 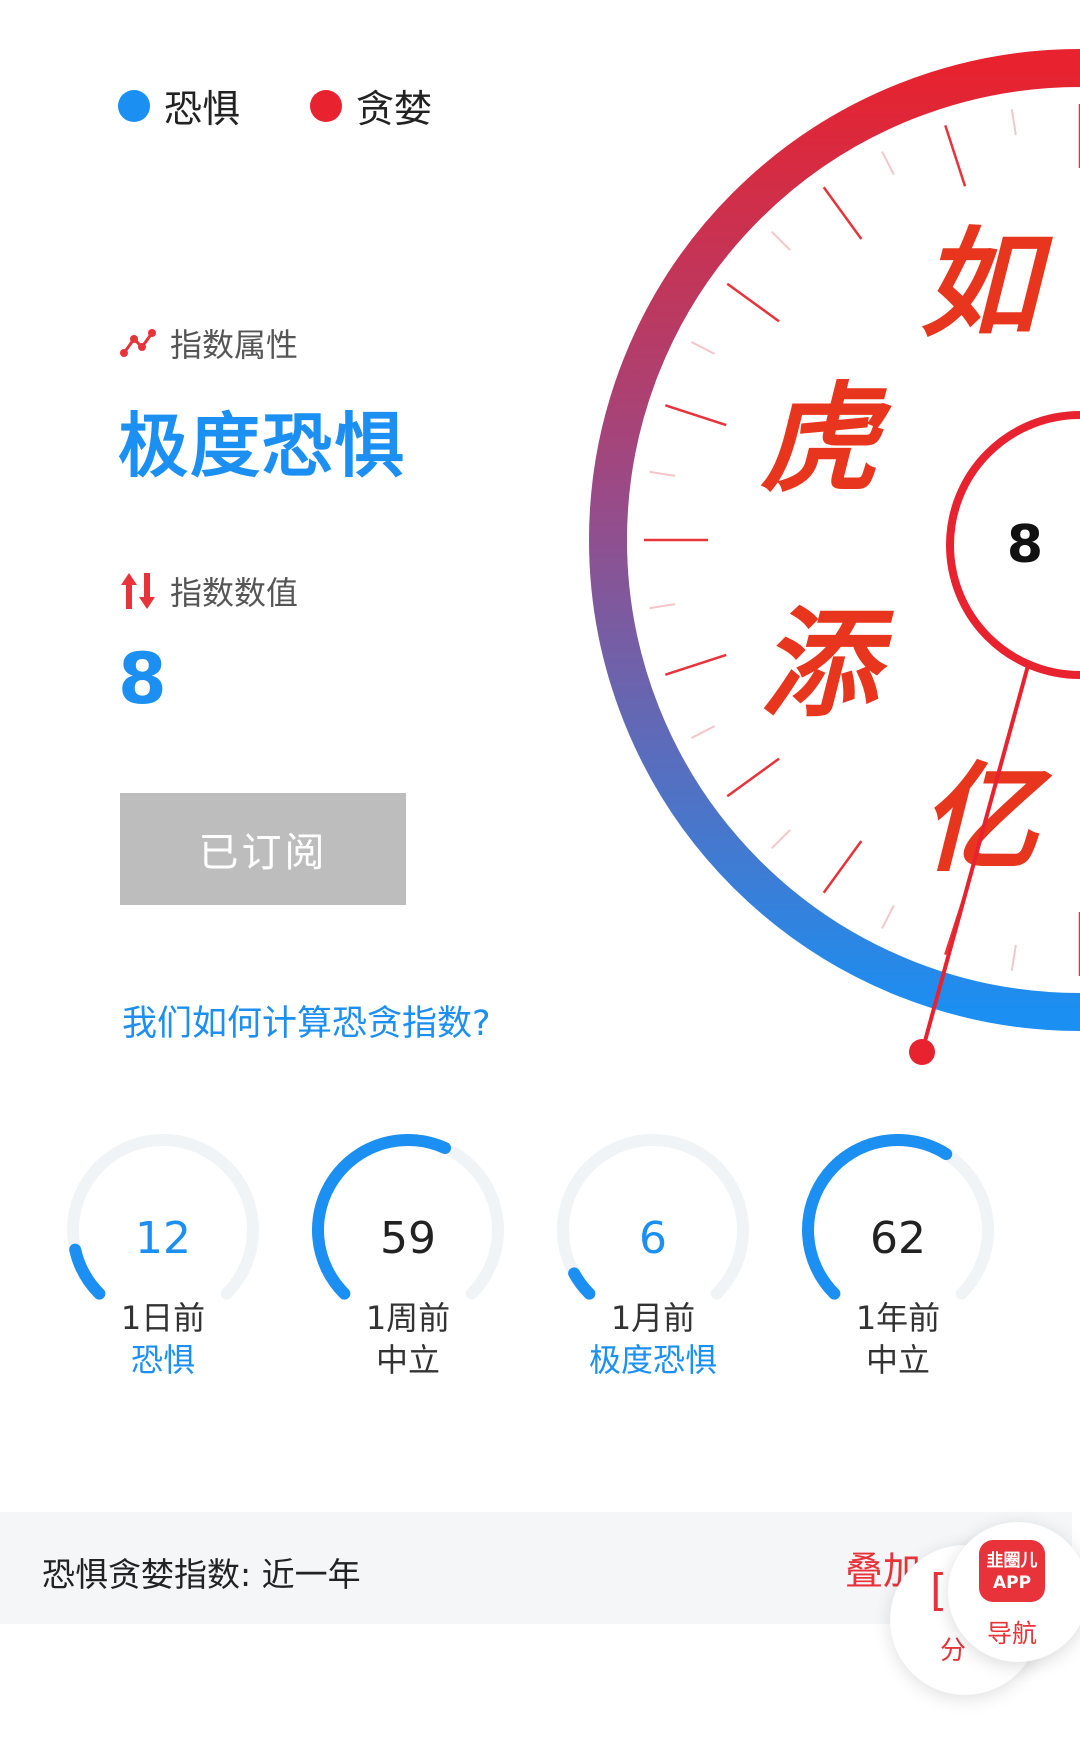 I want to click on history-period-1m: 1月前, so click(x=653, y=1318).